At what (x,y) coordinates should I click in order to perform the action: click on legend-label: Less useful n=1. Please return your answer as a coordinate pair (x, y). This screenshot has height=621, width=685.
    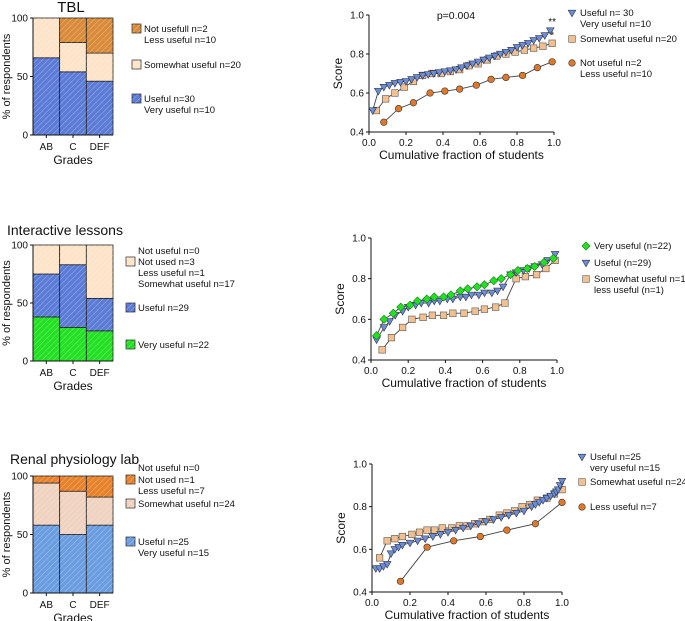
    Looking at the image, I should click on (171, 273).